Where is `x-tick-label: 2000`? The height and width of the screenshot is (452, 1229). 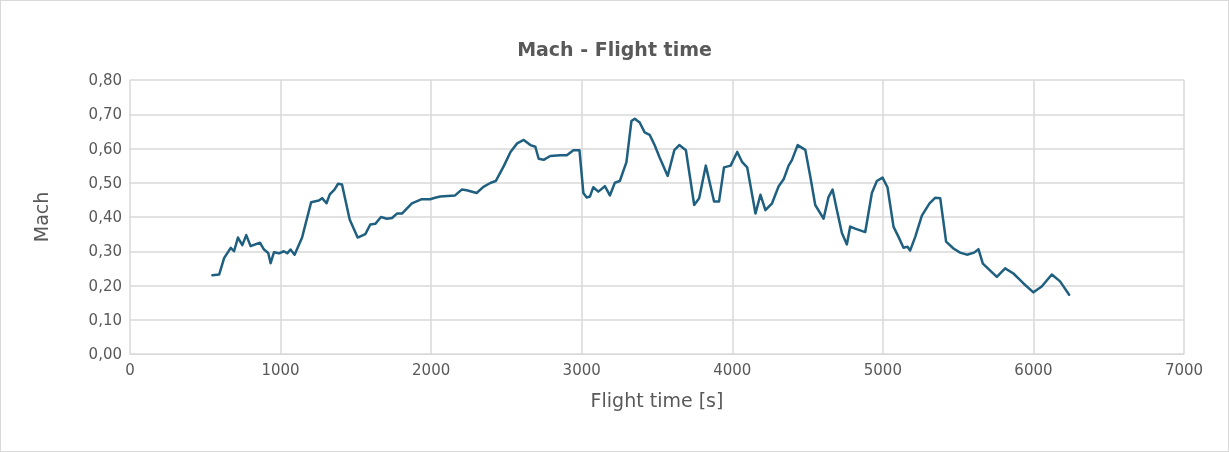 x-tick-label: 2000 is located at coordinates (431, 369).